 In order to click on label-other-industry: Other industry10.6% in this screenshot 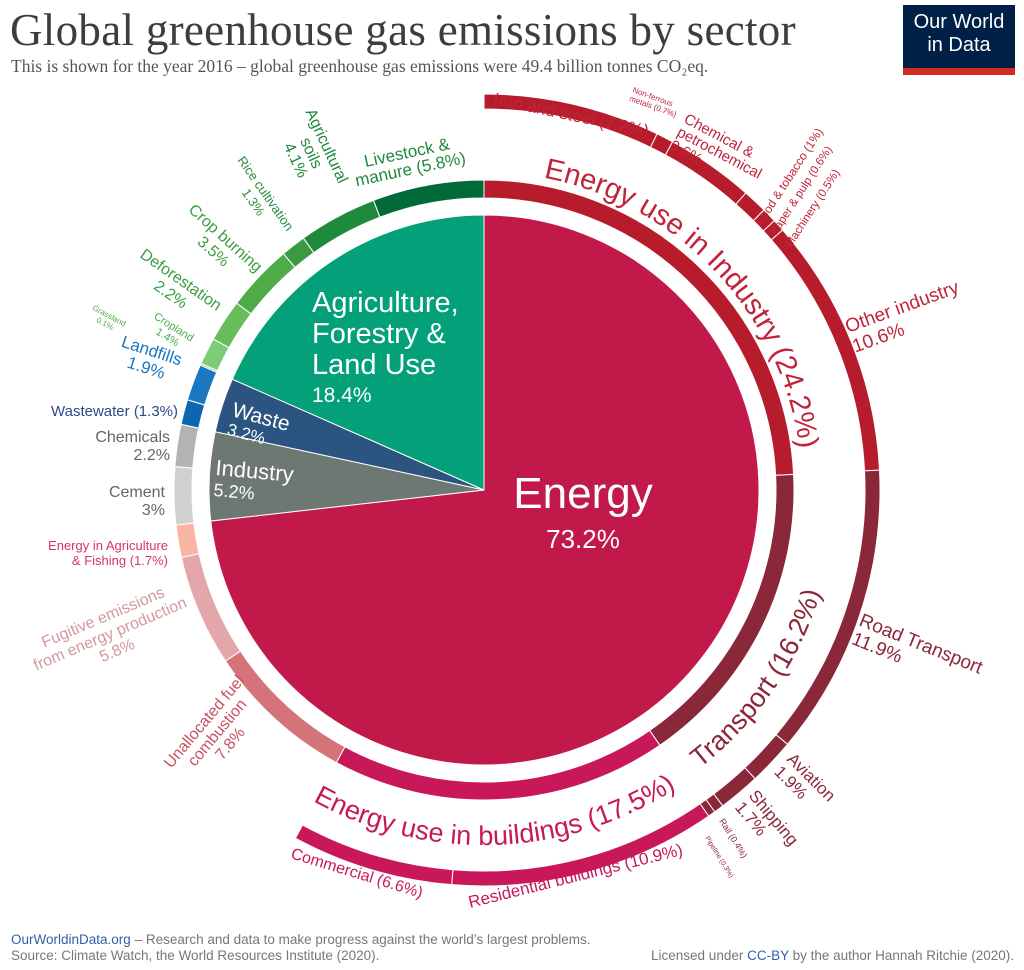, I will do `click(906, 317)`.